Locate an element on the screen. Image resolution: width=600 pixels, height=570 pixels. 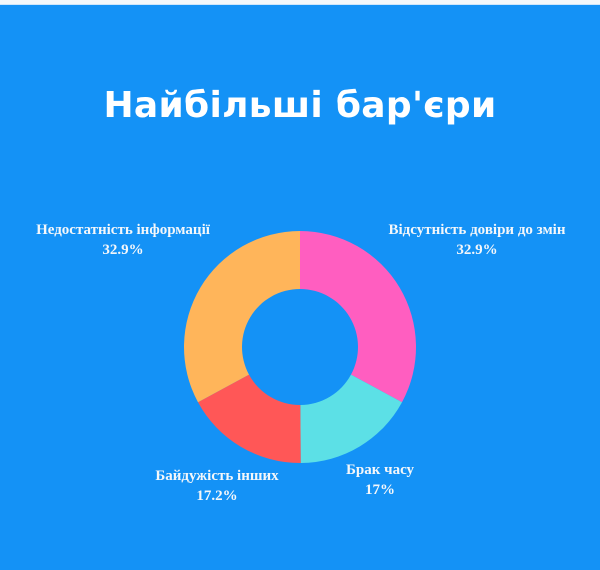
top-cropped-strip is located at coordinates (300, 2).